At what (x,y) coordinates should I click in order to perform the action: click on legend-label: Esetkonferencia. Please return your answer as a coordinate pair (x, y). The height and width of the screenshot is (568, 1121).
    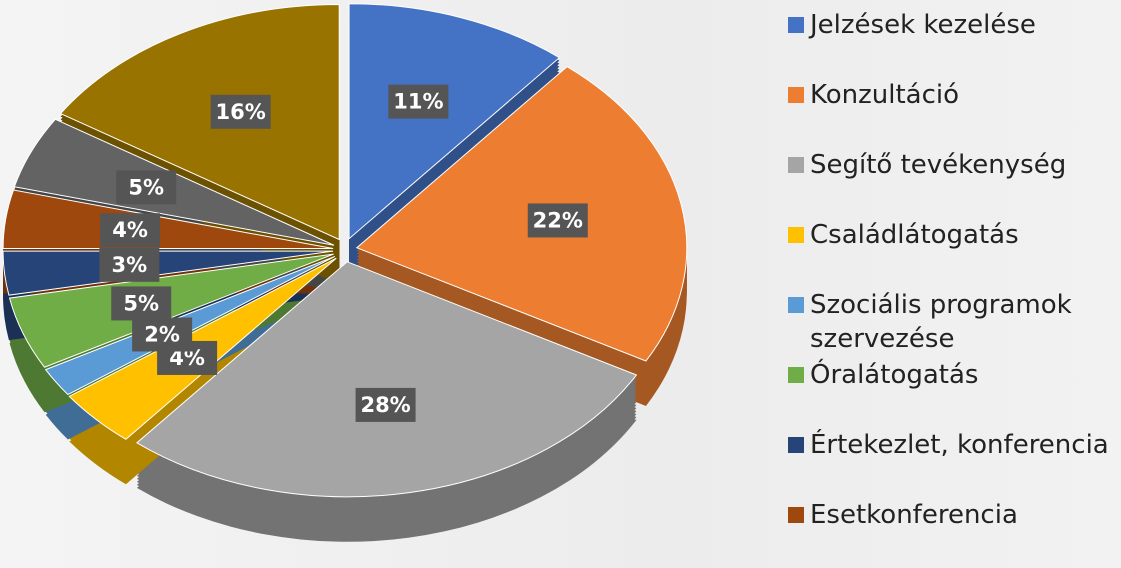
    Looking at the image, I should click on (914, 515).